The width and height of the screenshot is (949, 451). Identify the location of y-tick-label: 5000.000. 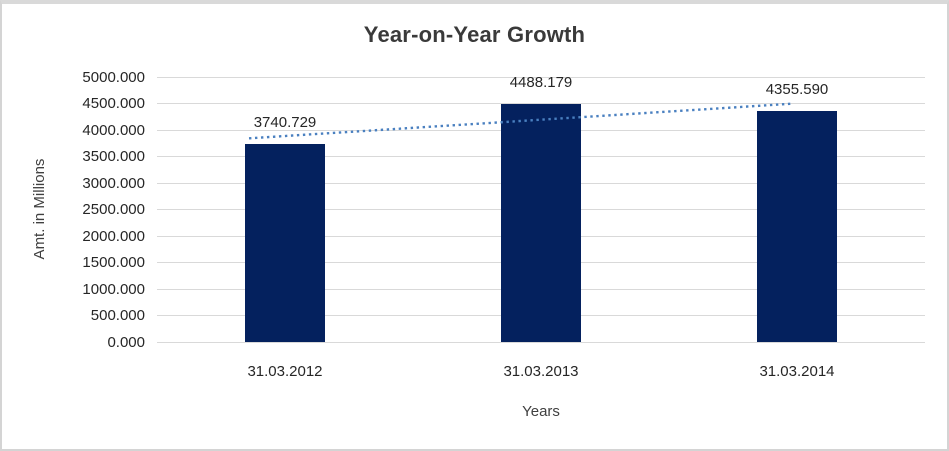
(113, 77).